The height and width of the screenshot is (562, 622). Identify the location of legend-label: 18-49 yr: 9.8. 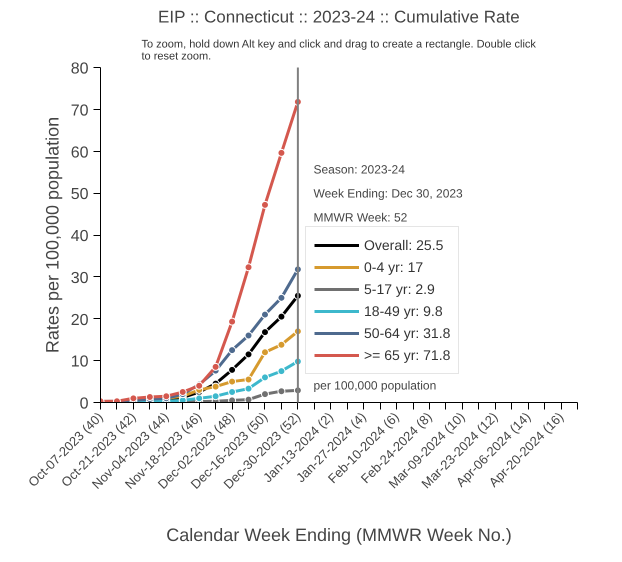
(403, 311).